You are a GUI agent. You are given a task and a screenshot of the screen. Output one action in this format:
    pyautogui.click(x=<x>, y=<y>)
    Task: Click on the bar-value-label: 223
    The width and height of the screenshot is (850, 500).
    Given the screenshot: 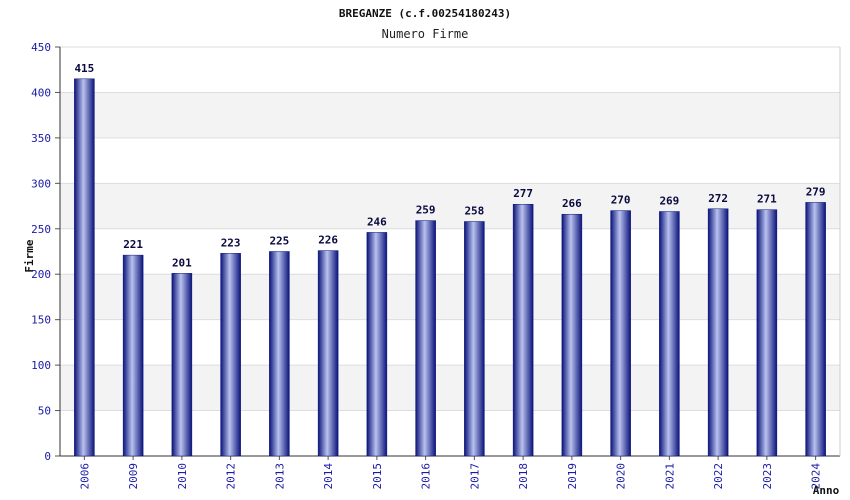 What is the action you would take?
    pyautogui.click(x=231, y=242)
    